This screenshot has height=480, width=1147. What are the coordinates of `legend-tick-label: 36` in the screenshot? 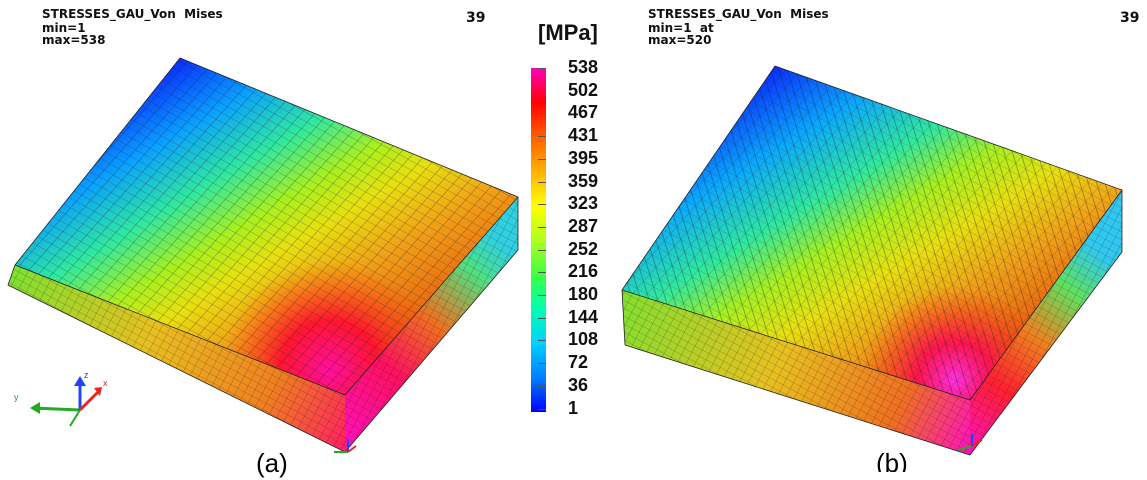 It's located at (578, 384).